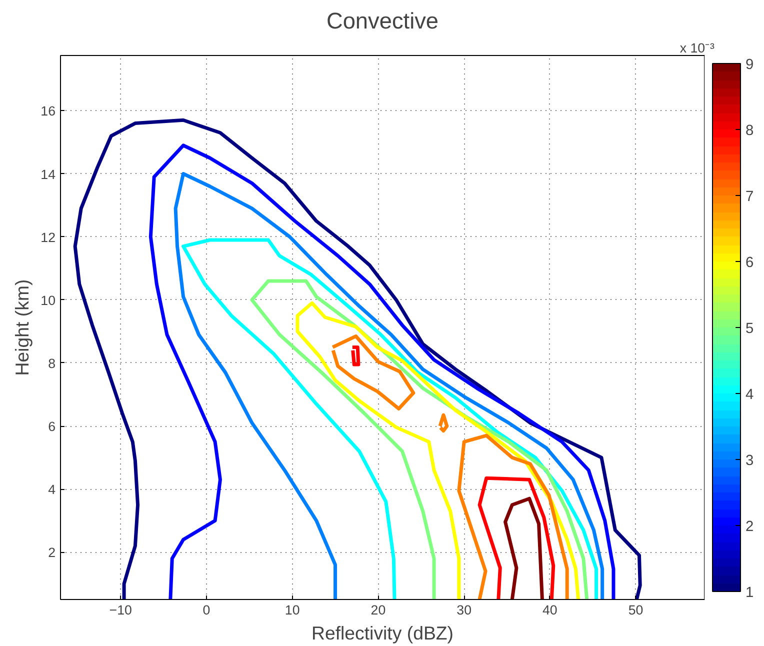 This screenshot has width=764, height=646. What do you see at coordinates (750, 593) in the screenshot?
I see `color-bar-label: 1` at bounding box center [750, 593].